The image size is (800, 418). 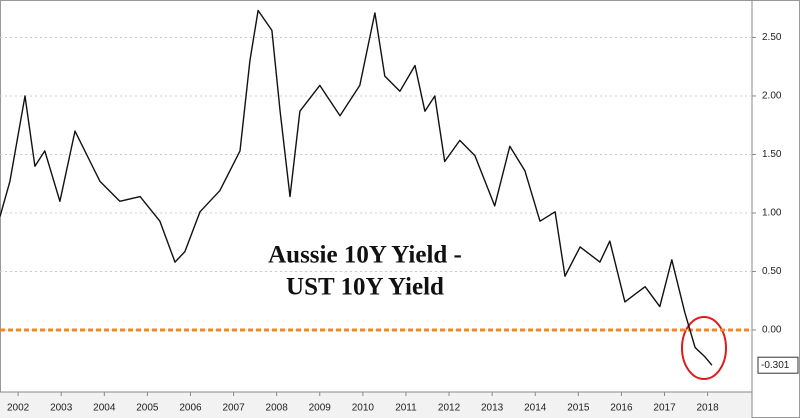 I want to click on x-tick-label: 2012, so click(x=449, y=408).